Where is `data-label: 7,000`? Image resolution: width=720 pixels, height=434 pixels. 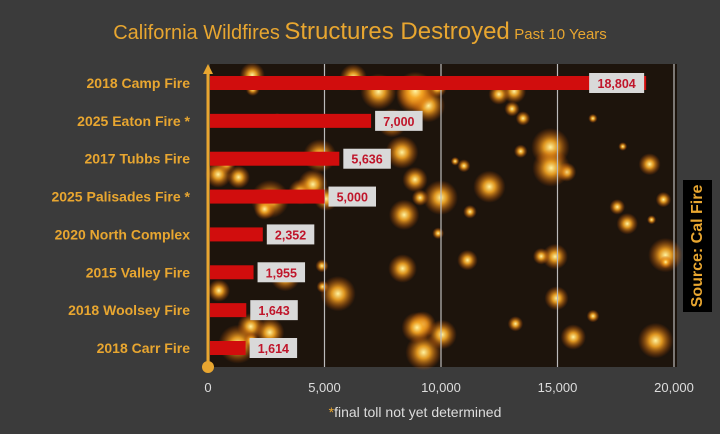 data-label: 7,000 is located at coordinates (398, 122).